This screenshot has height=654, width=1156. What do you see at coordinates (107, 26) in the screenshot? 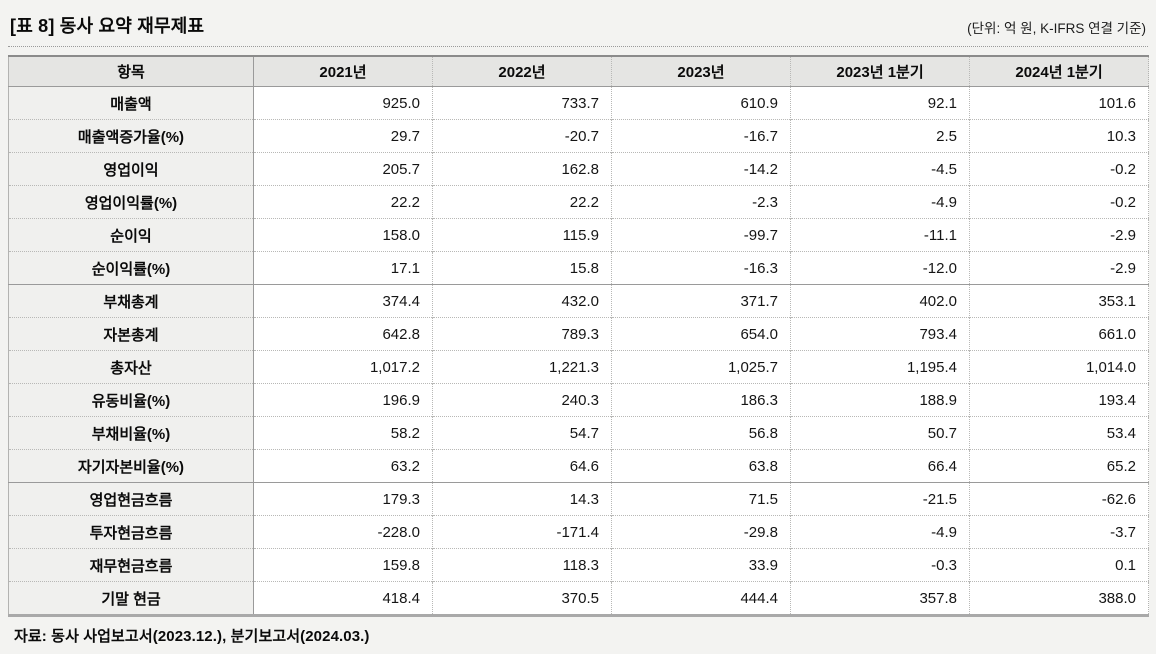
I see `table-title: [표 8] 동사 요약 재무제표` at bounding box center [107, 26].